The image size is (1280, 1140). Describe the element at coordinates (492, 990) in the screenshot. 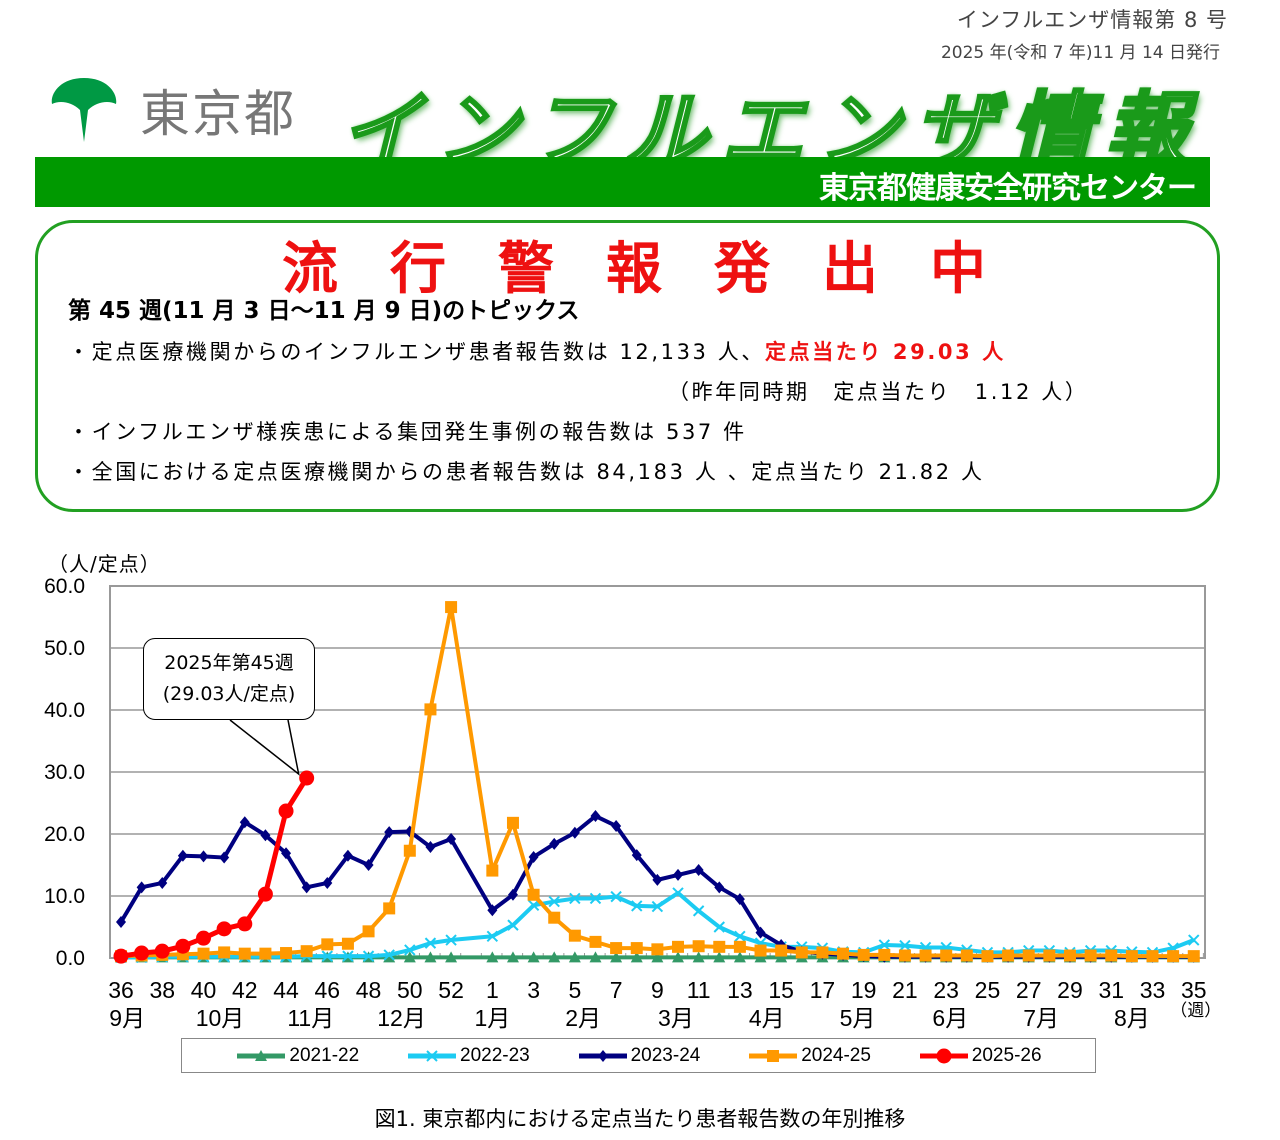

I see `x-tick-label: 1` at that location.